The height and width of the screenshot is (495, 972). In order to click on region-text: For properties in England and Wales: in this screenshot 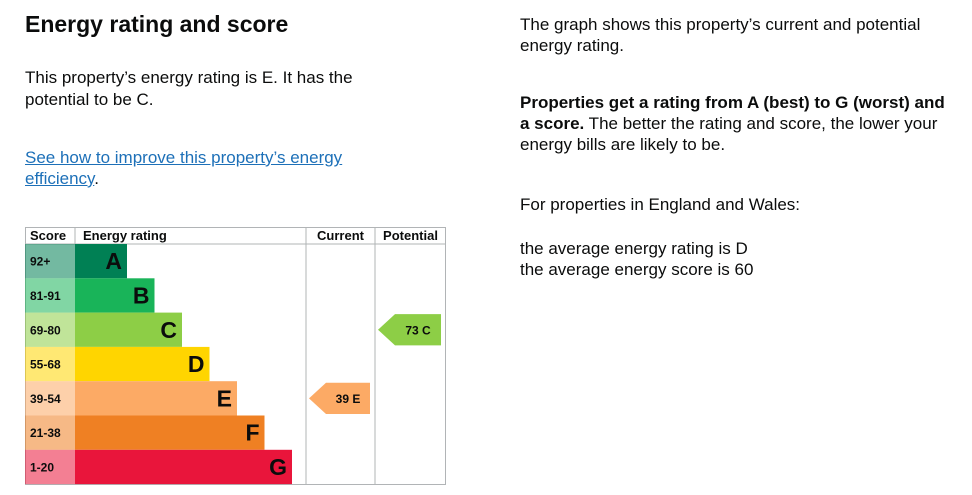, I will do `click(660, 204)`.